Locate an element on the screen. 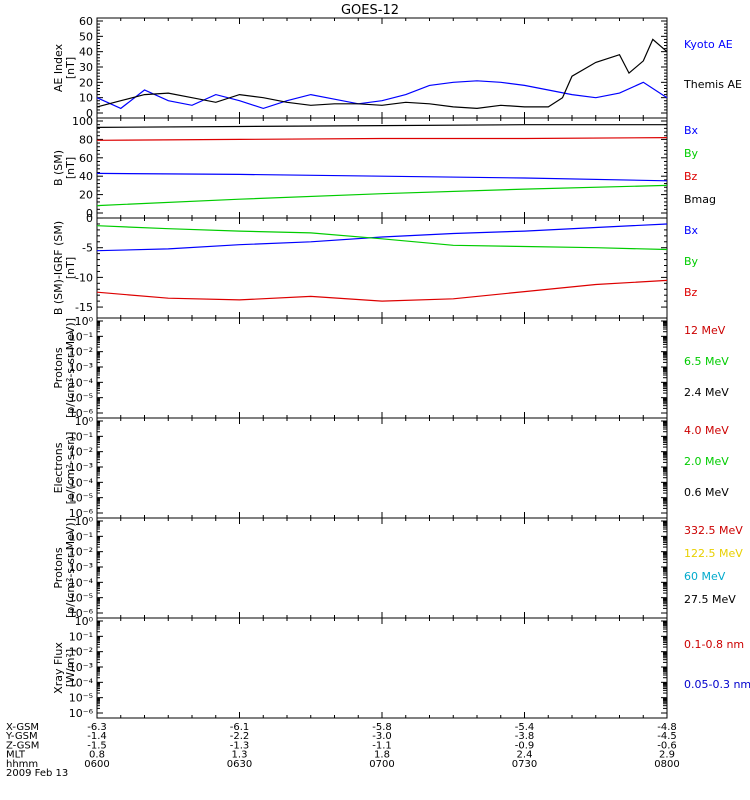 Image resolution: width=750 pixels, height=800 pixels. x-axis-value: -3.0 is located at coordinates (382, 736).